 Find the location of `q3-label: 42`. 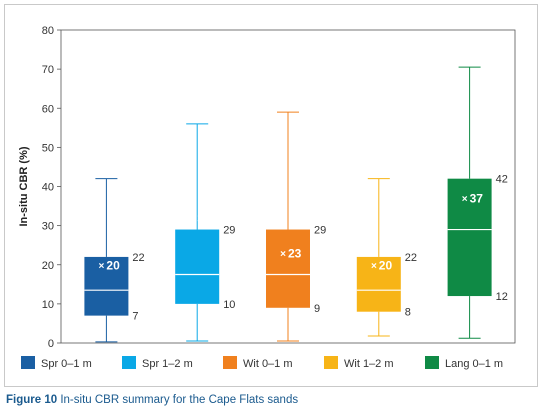

q3-label: 42 is located at coordinates (502, 180).